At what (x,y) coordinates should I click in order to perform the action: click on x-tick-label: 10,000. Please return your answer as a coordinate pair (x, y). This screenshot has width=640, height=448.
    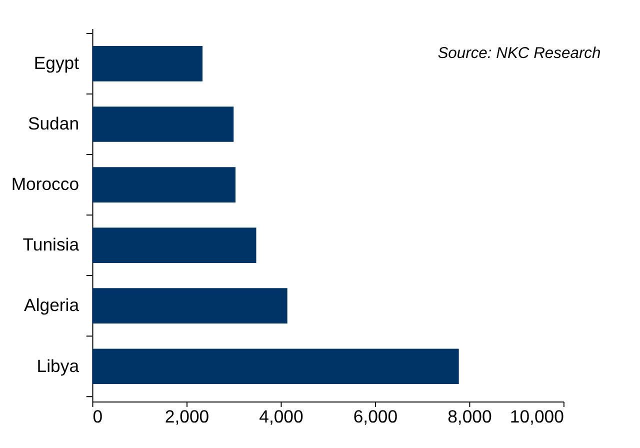
    Looking at the image, I should click on (537, 416).